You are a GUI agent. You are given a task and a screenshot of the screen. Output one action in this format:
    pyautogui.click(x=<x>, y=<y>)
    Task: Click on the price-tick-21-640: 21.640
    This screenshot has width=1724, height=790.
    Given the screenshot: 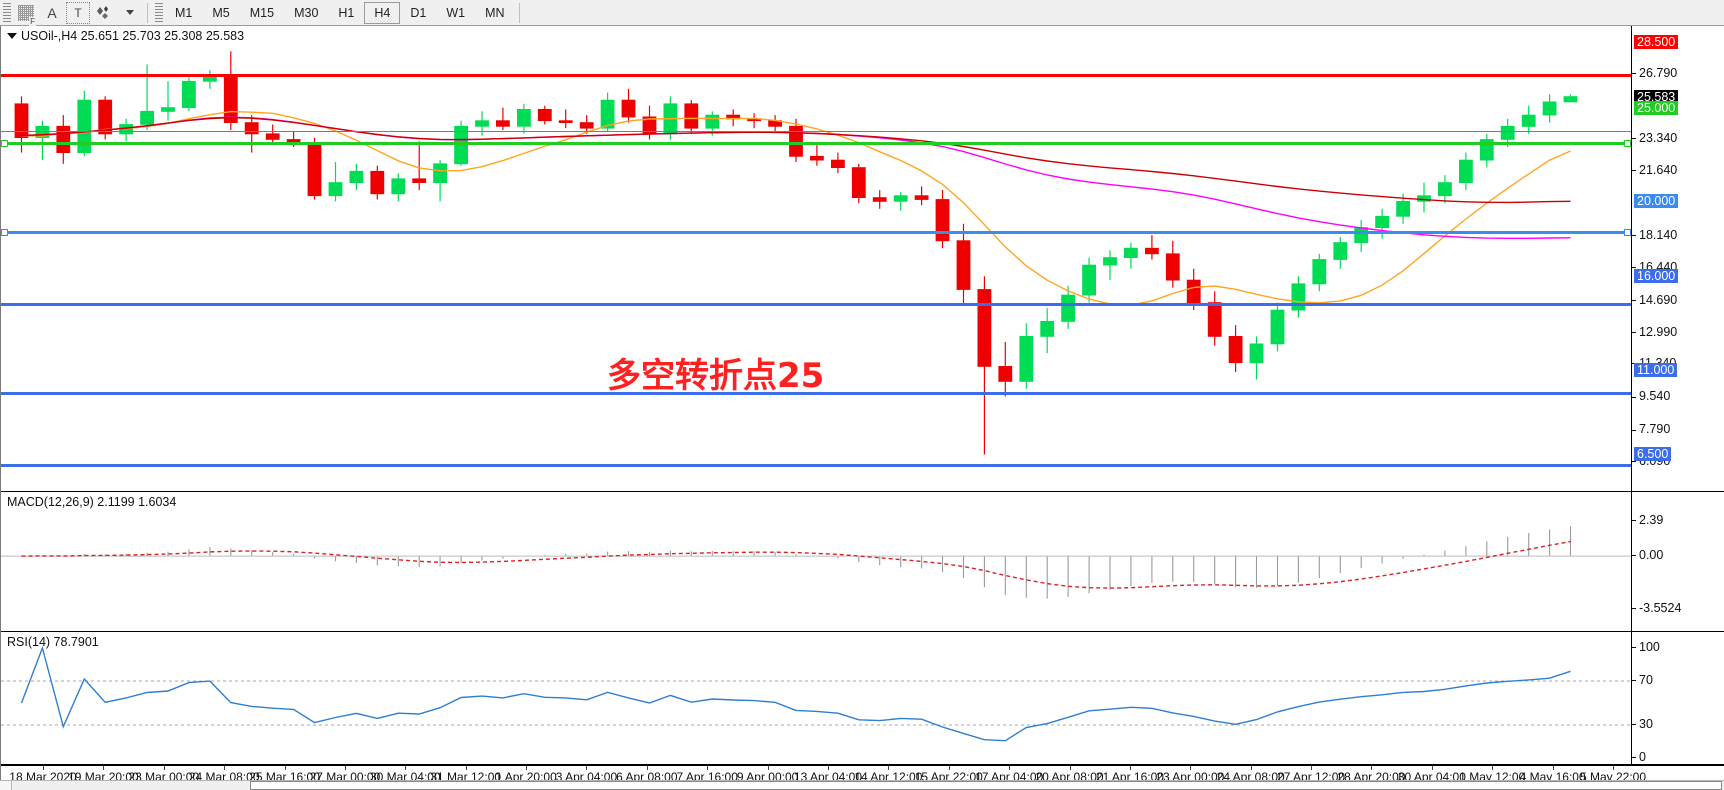 What is the action you would take?
    pyautogui.click(x=1654, y=170)
    